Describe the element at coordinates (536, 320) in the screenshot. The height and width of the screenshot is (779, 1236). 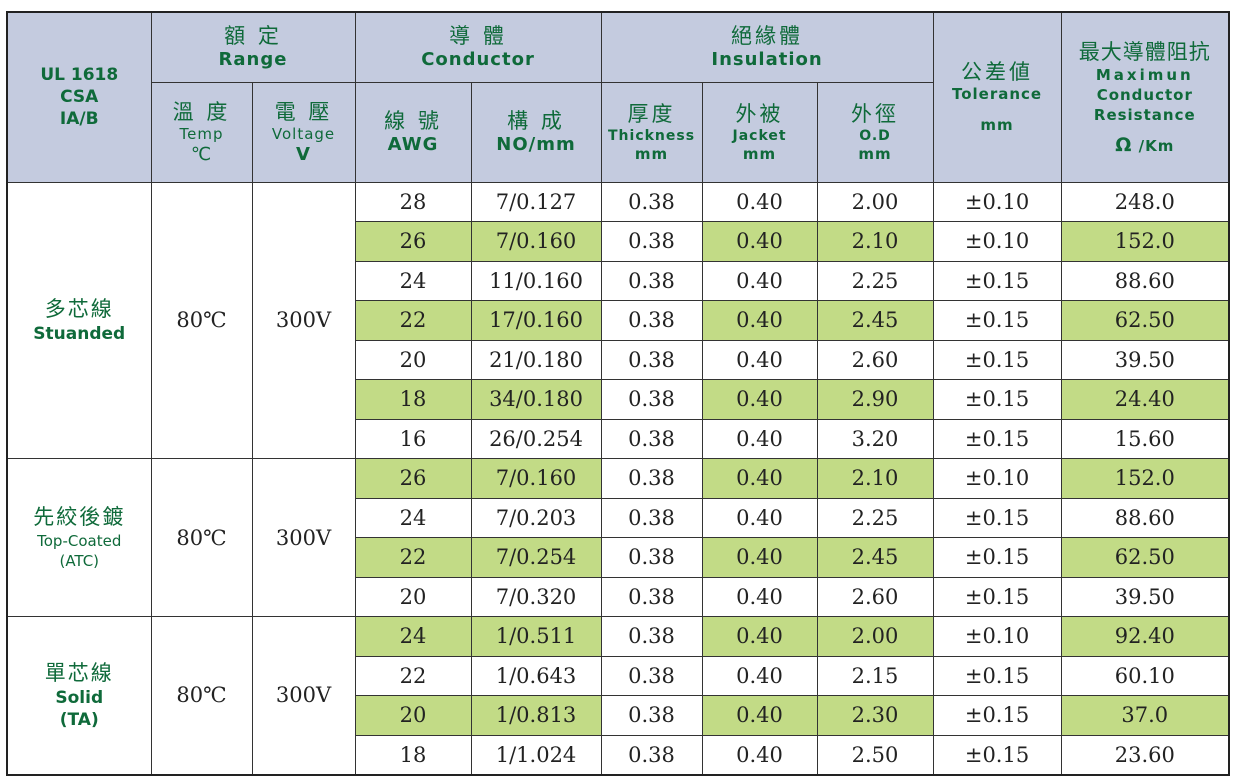
I see `construction-cell: 17/0.160` at that location.